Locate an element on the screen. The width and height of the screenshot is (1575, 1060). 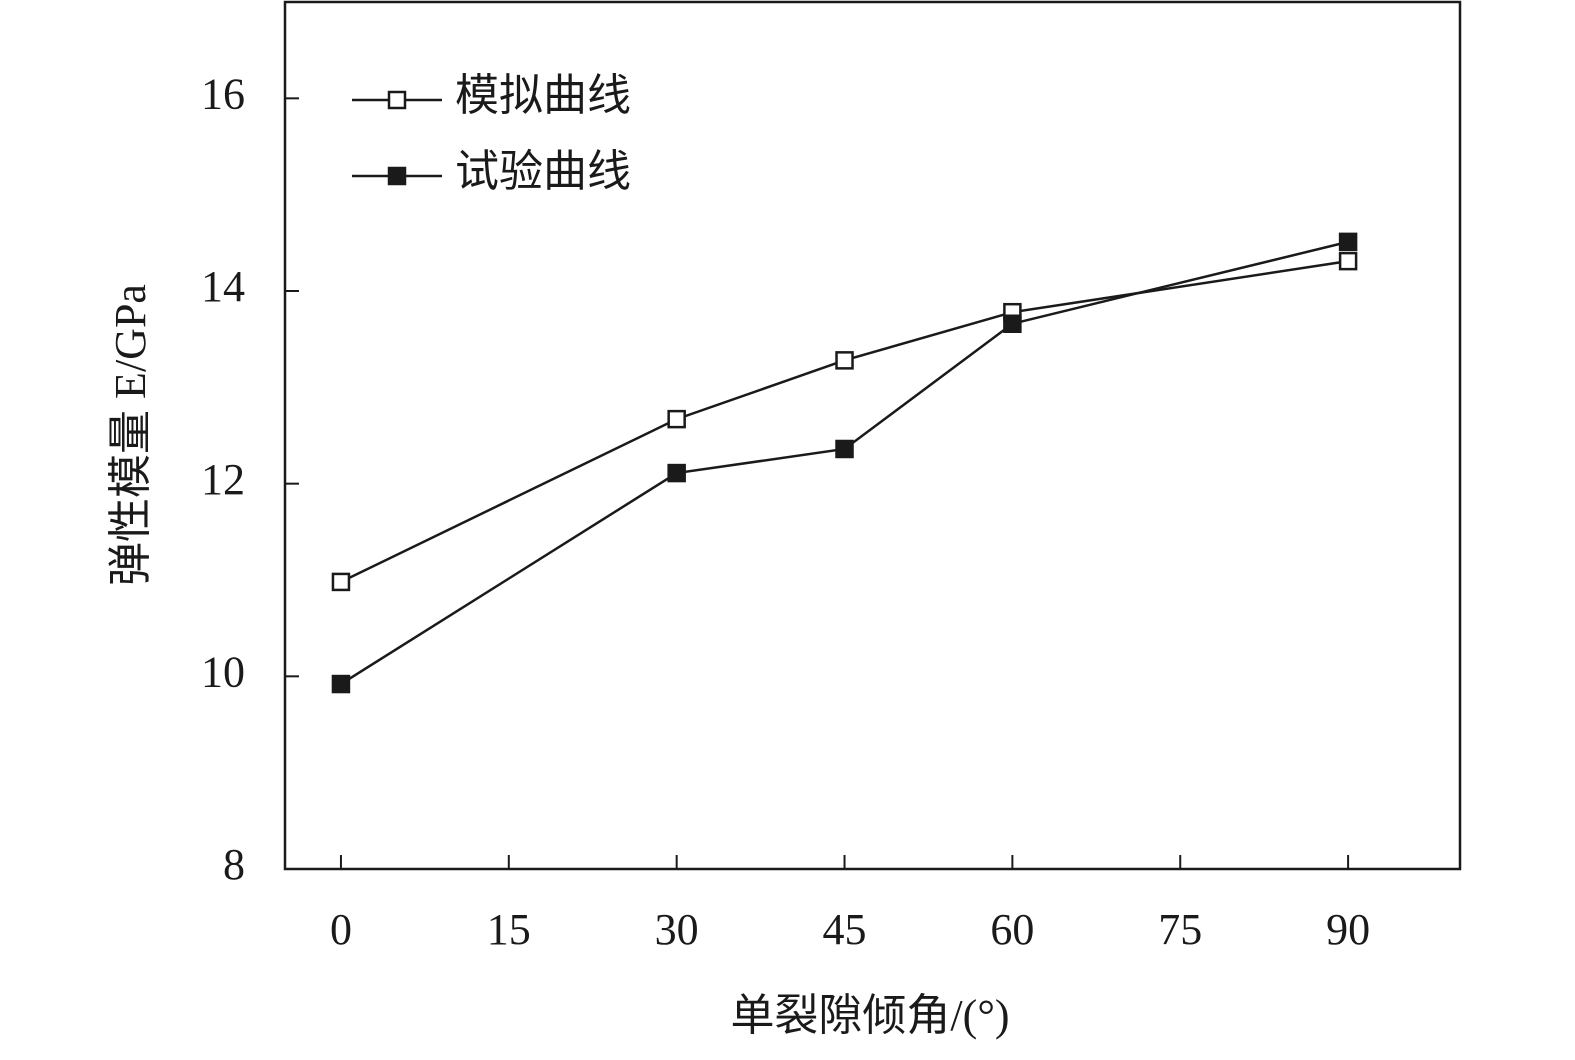
y-tick-label: 8 is located at coordinates (234, 864).